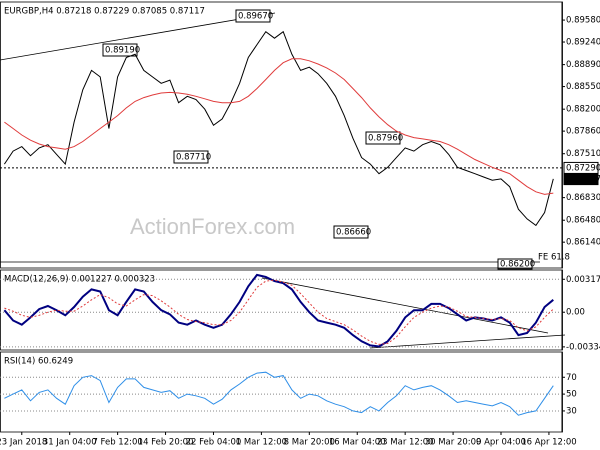 This screenshot has height=450, width=600. Describe the element at coordinates (138, 36) in the screenshot. I see `trend-line` at that location.